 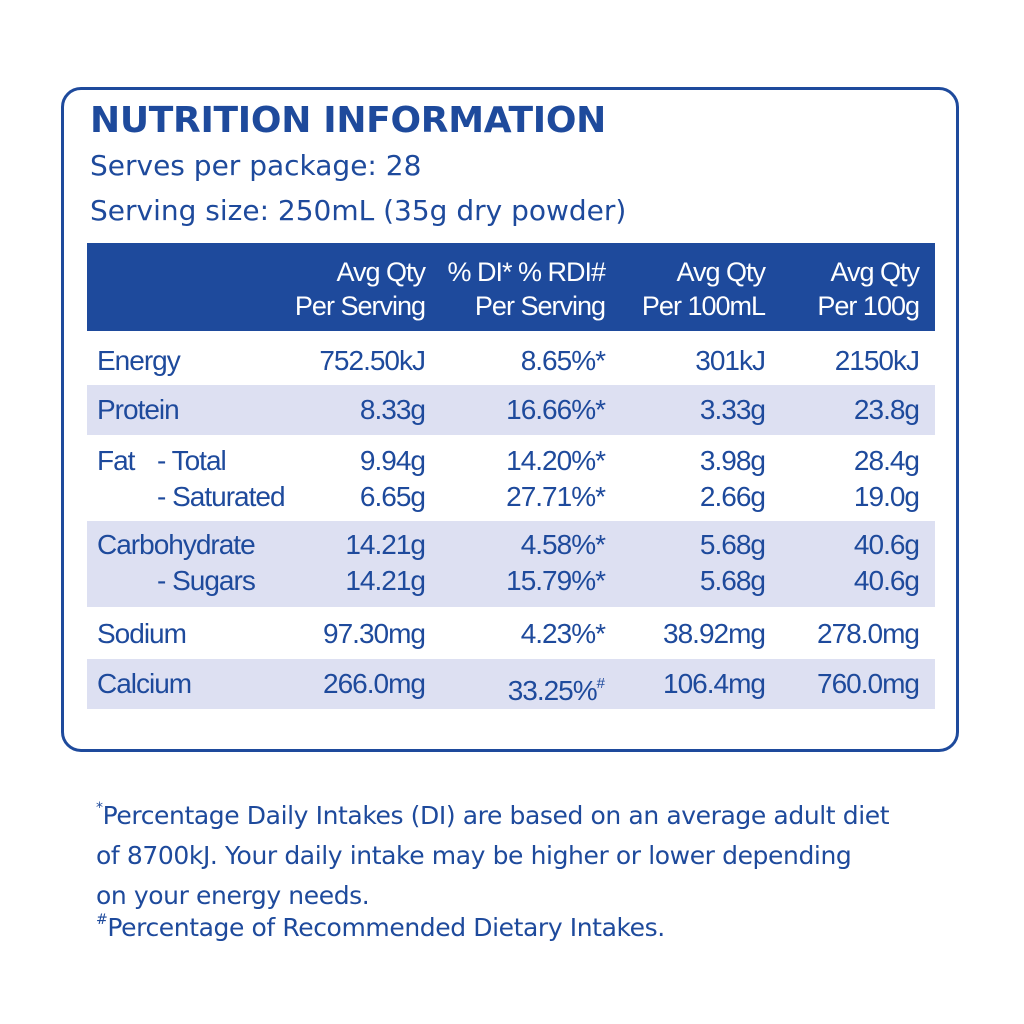 I want to click on header-avg-qty-per-serving: Avg Qty Per Serving, so click(x=360, y=289).